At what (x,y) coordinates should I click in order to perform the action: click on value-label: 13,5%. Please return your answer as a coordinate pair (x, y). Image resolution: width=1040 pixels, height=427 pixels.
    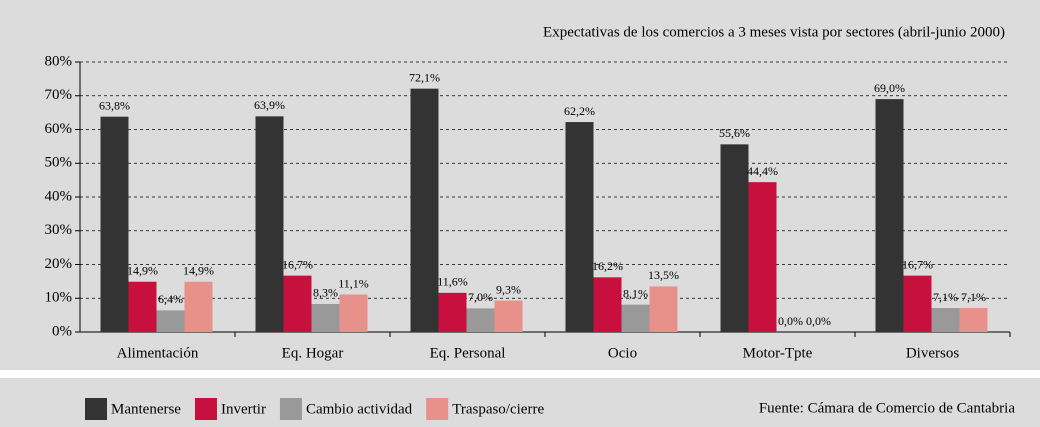
    Looking at the image, I should click on (663, 275).